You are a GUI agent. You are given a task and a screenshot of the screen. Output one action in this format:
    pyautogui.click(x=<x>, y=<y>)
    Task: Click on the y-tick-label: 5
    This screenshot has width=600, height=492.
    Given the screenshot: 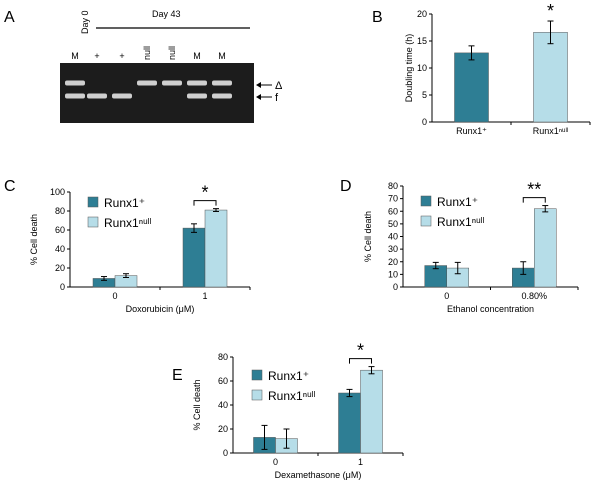 What is the action you would take?
    pyautogui.click(x=424, y=95)
    